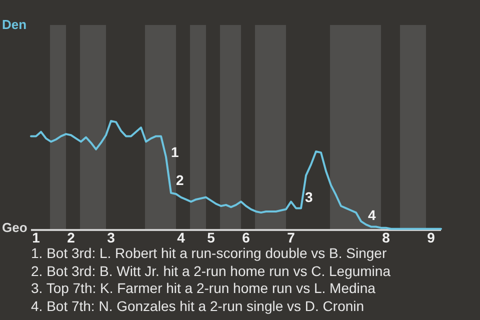 The height and width of the screenshot is (320, 480). Describe the element at coordinates (431, 237) in the screenshot. I see `x-tick-label: 9` at that location.